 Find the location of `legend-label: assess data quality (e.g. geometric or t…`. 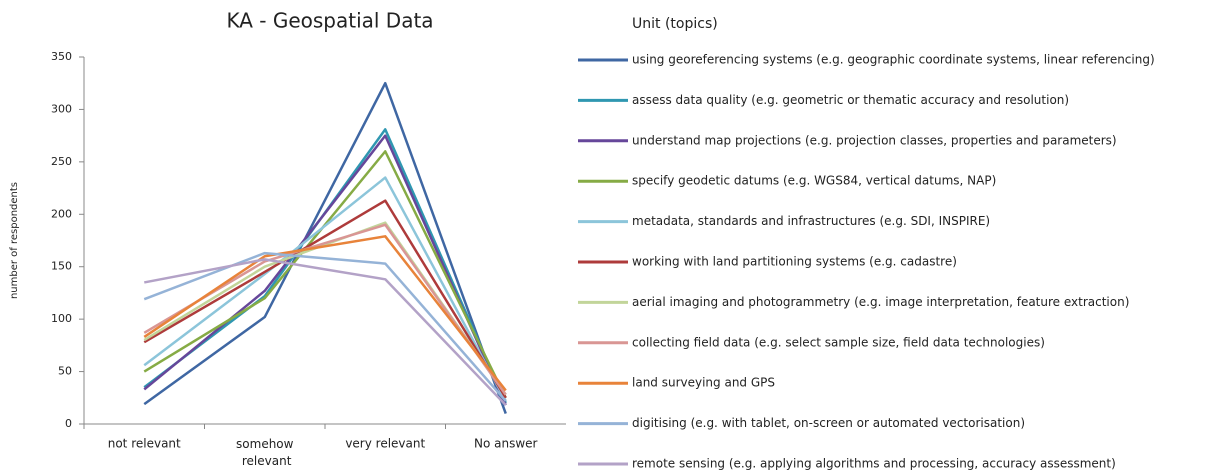

legend-label: assess data quality (e.g. geometric or t… is located at coordinates (850, 100).